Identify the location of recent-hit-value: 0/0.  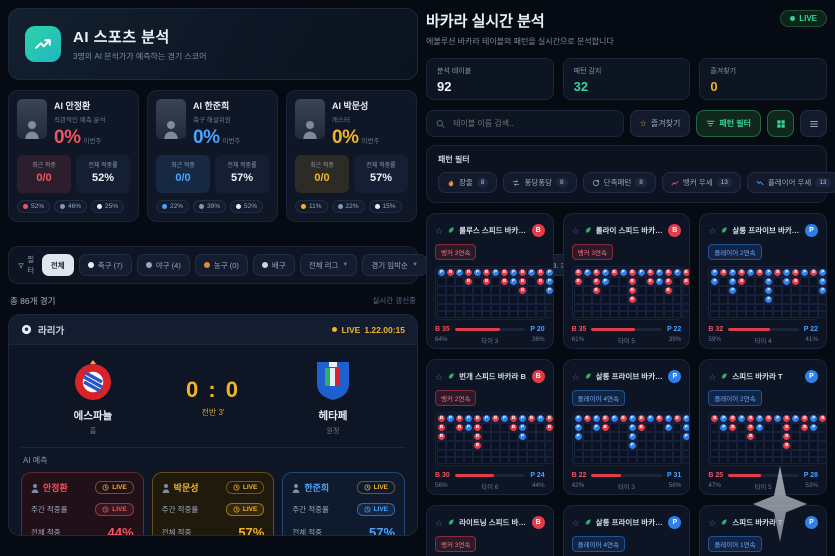
(322, 178).